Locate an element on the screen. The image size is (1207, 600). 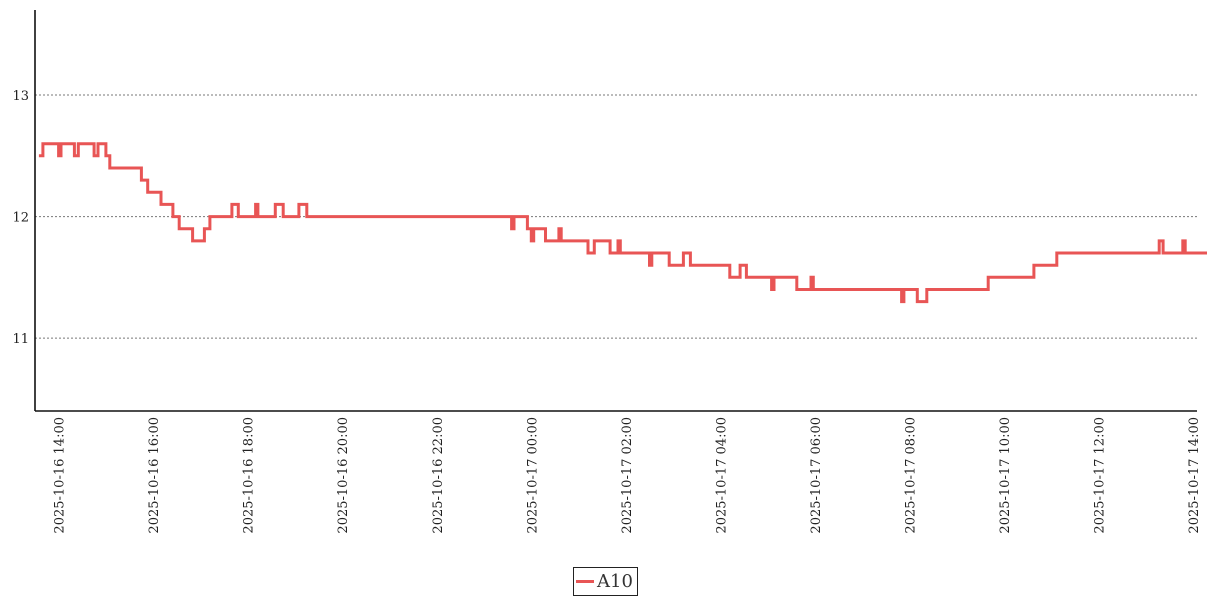
x-tick-label: 2025-10-16 16:00 is located at coordinates (154, 475).